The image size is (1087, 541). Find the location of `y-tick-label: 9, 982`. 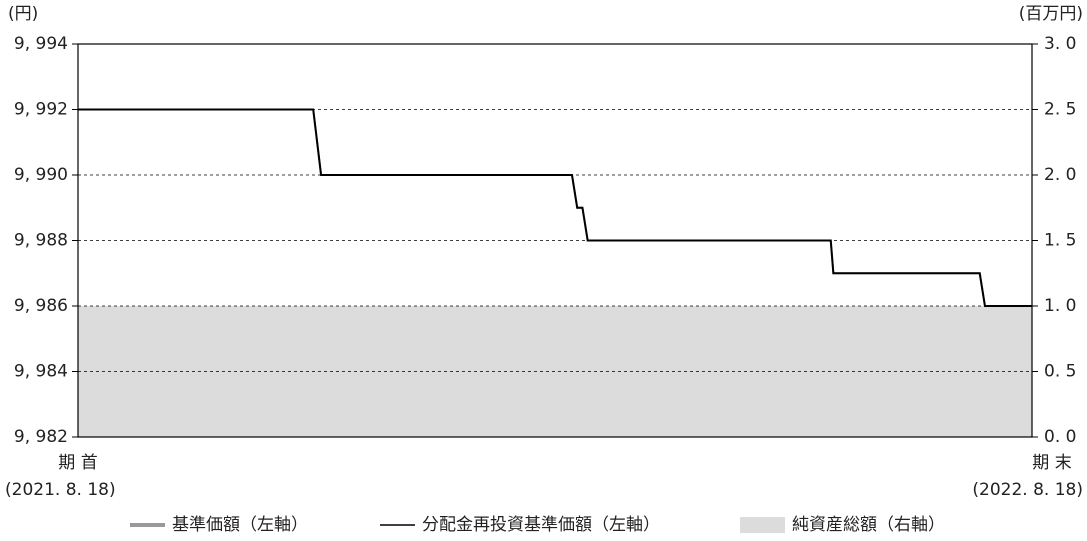

y-tick-label: 9, 982 is located at coordinates (41, 437).